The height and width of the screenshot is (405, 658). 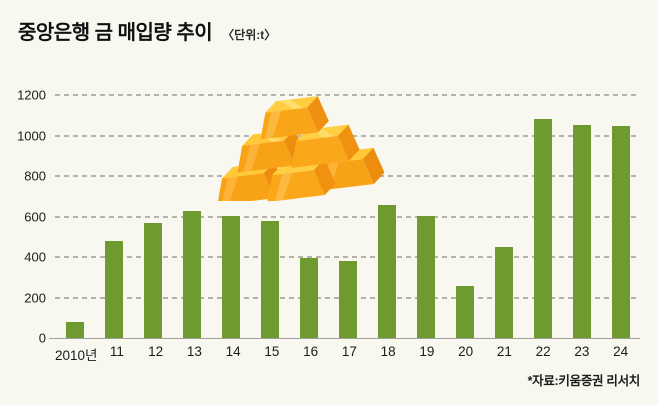 What do you see at coordinates (35, 257) in the screenshot?
I see `y-axis-label-400: 400` at bounding box center [35, 257].